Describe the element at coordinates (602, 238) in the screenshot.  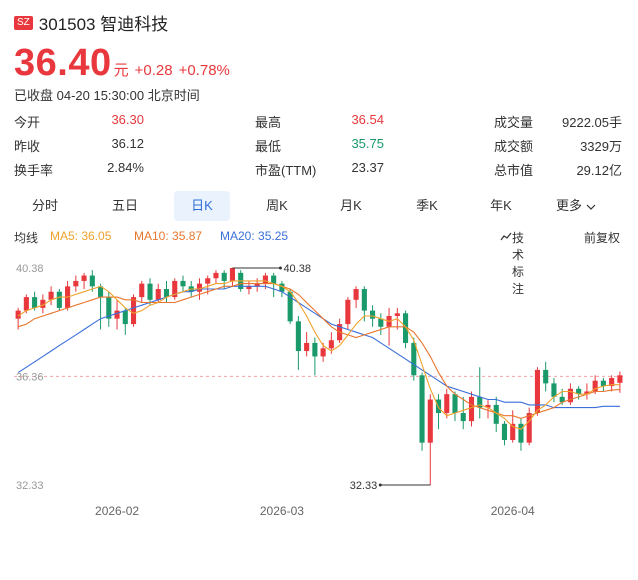
I see `adjust-selector: 前复权` at that location.